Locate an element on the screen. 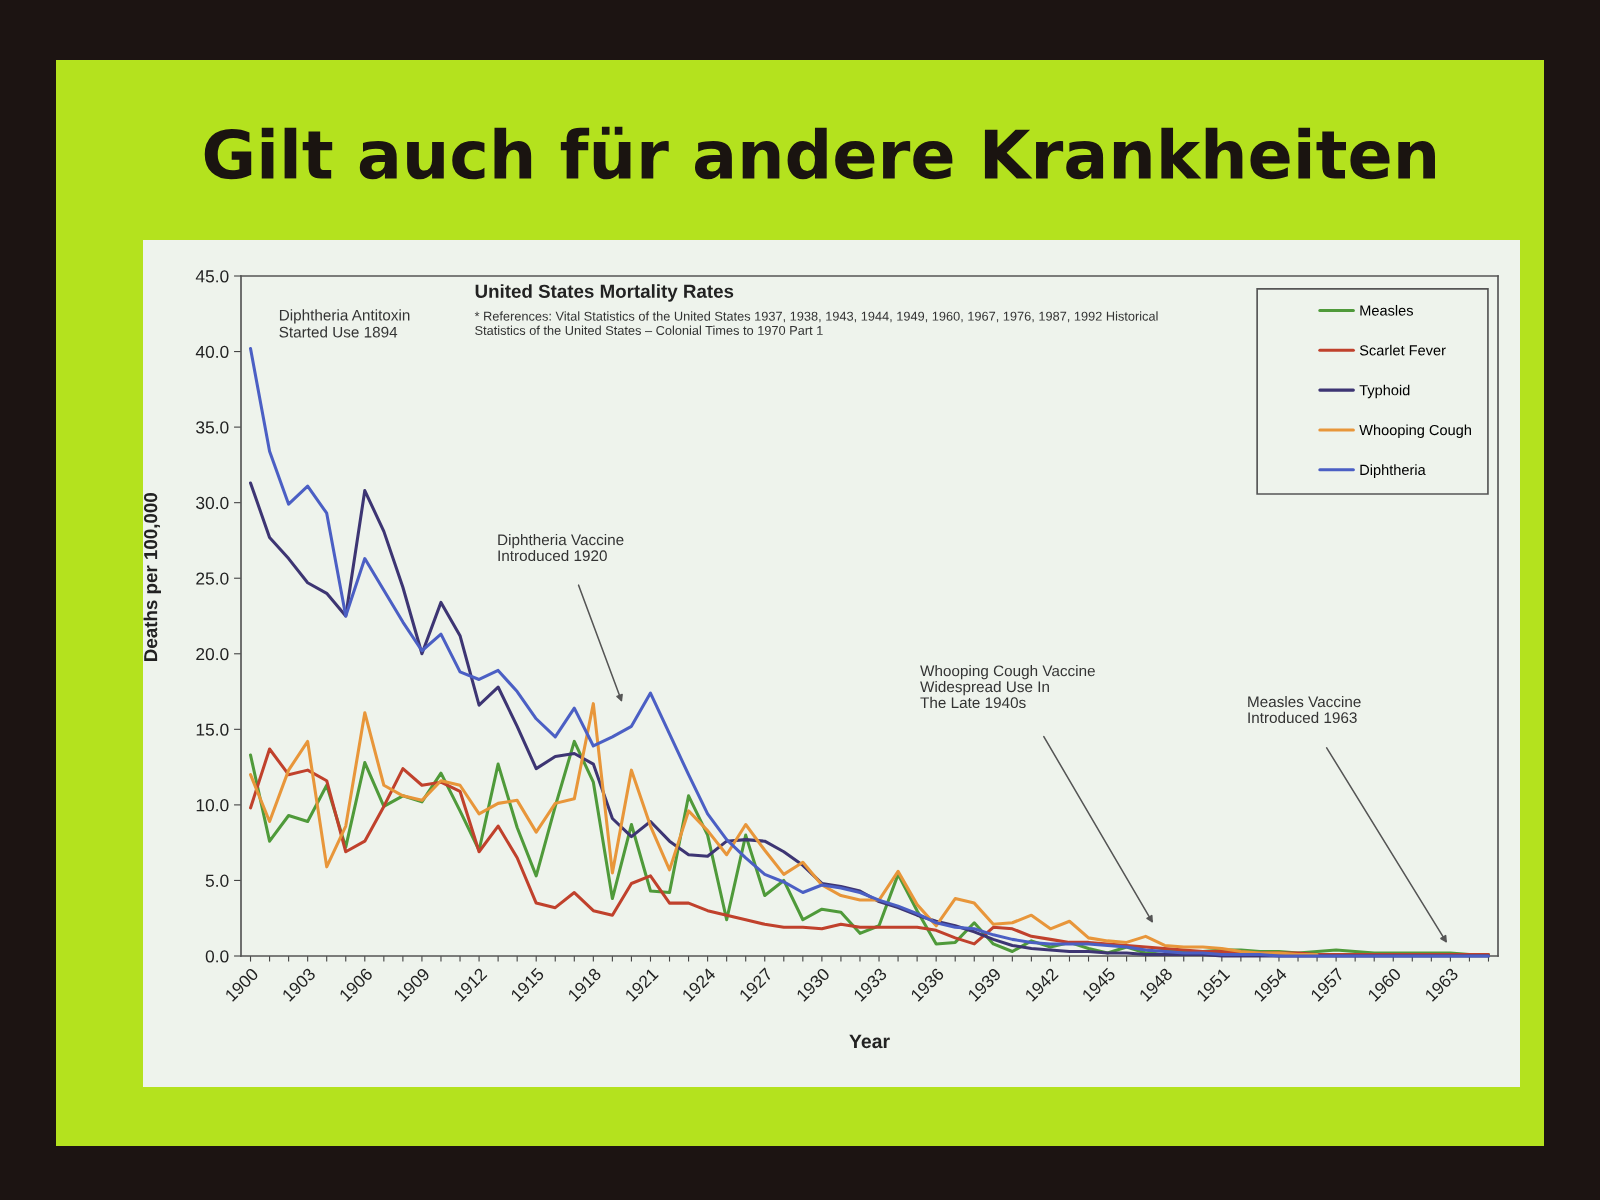 This screenshot has width=1600, height=1200. y-axis-title: Deaths per 100,000 is located at coordinates (152, 577).